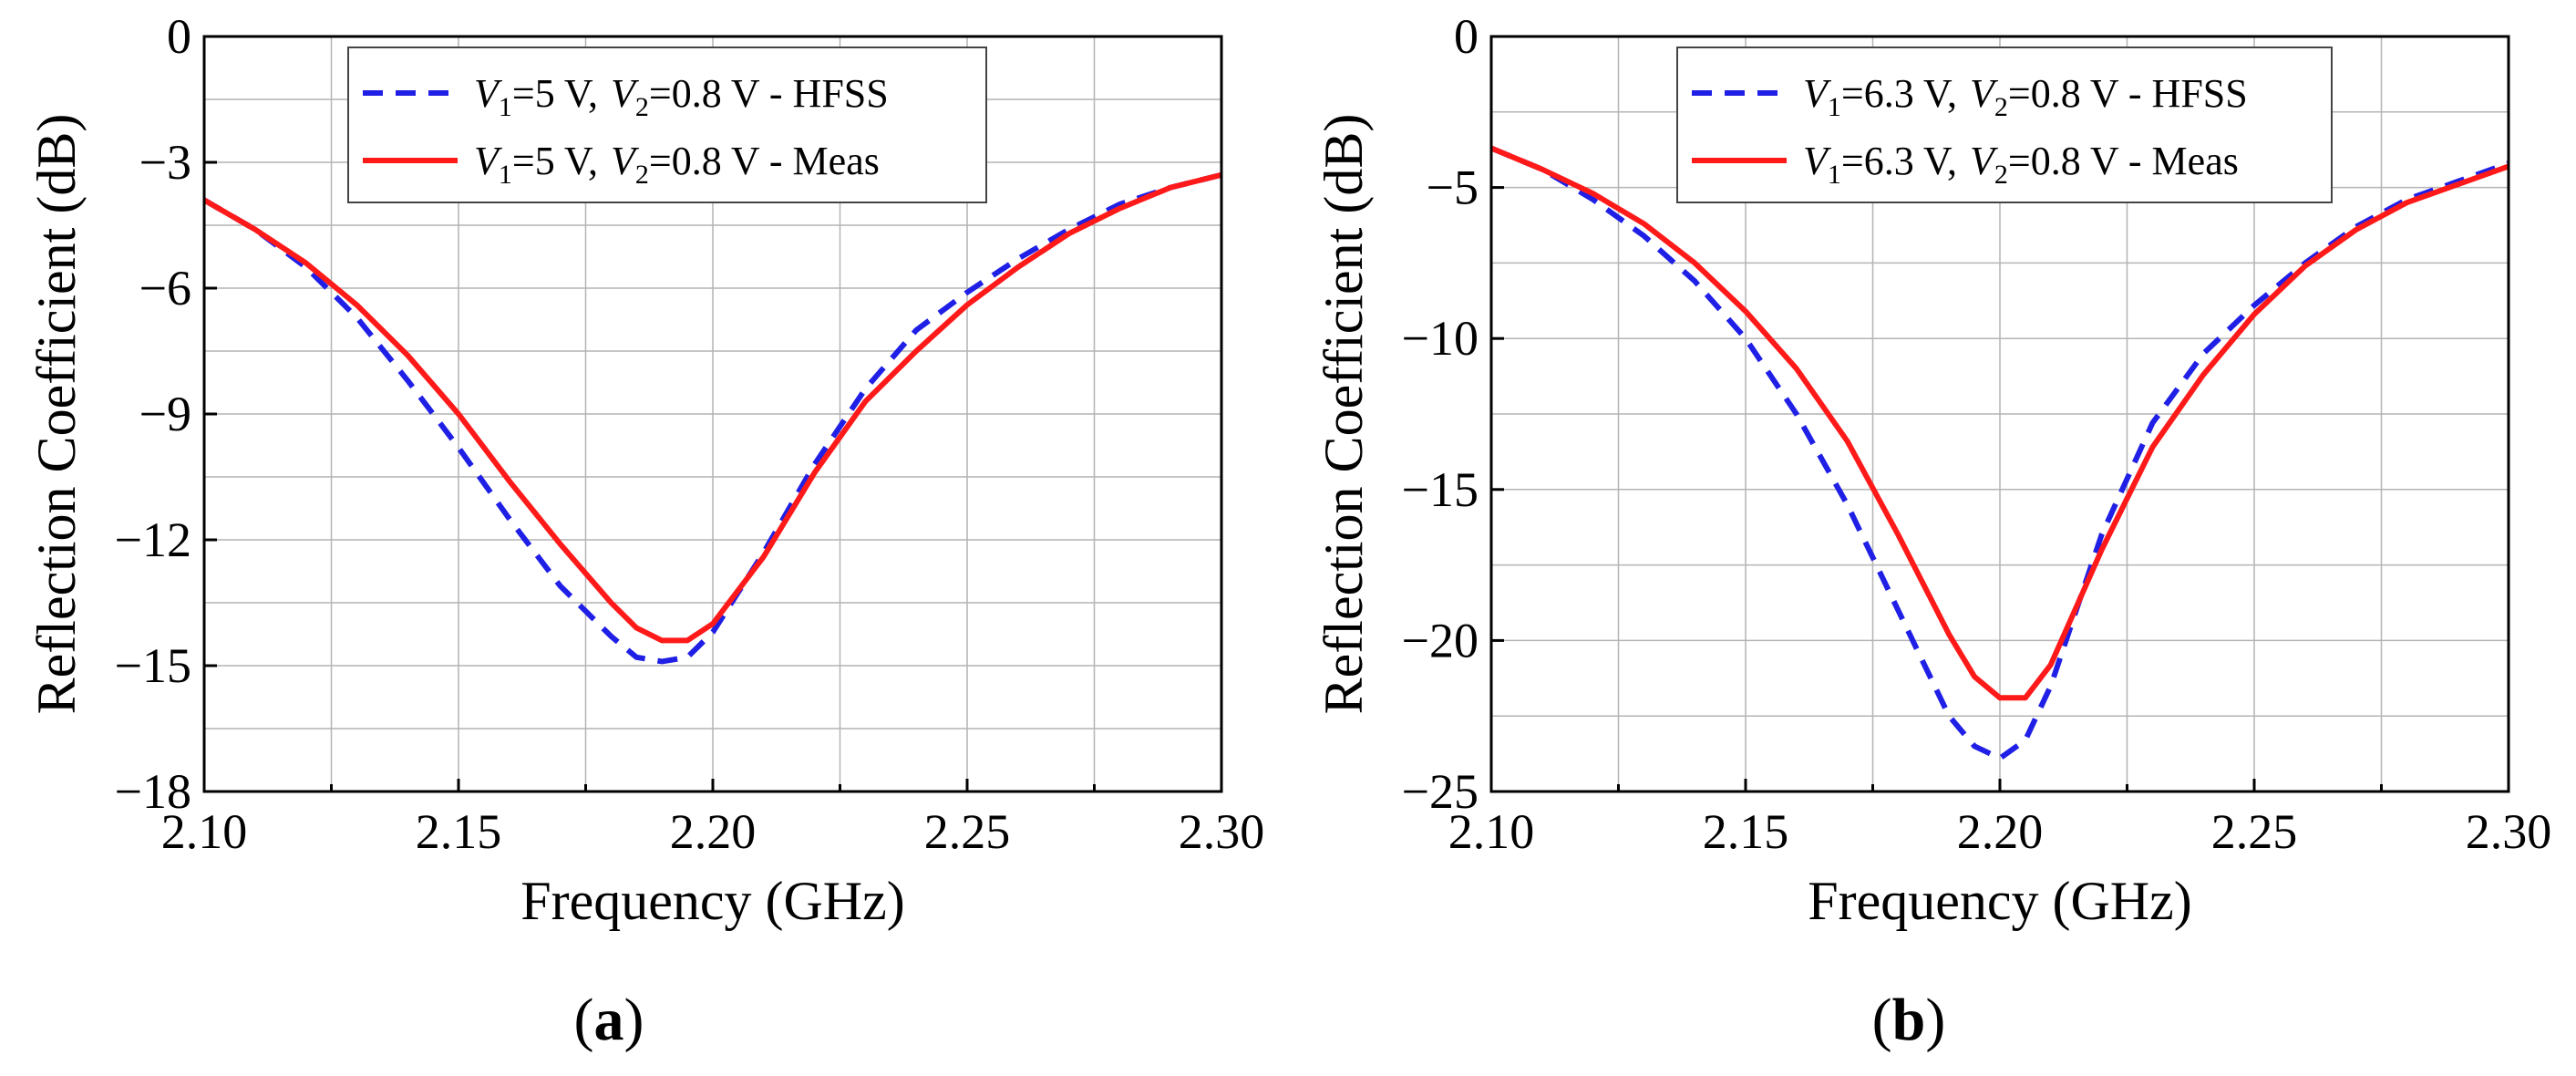 Image resolution: width=2576 pixels, height=1076 pixels. Describe the element at coordinates (165, 288) in the screenshot. I see `y-tick-label: −6` at that location.